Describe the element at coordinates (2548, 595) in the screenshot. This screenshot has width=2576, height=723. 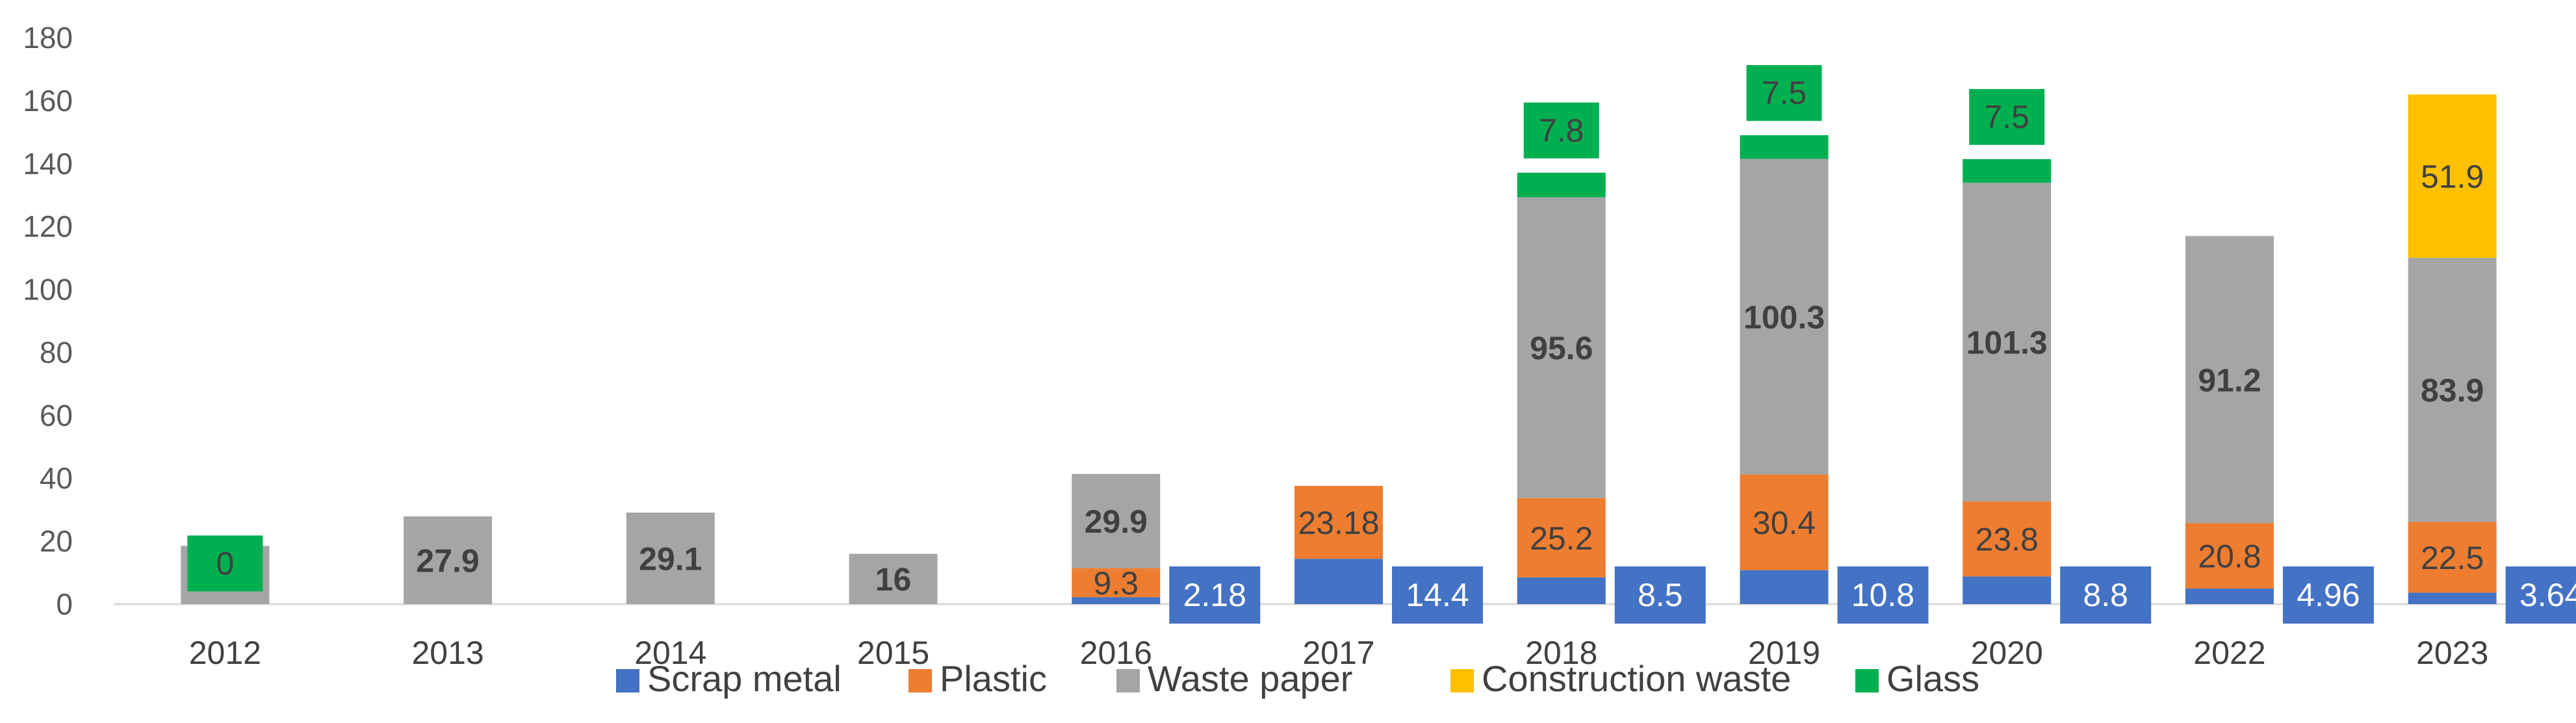
I see `data-label: 3.64` at that location.